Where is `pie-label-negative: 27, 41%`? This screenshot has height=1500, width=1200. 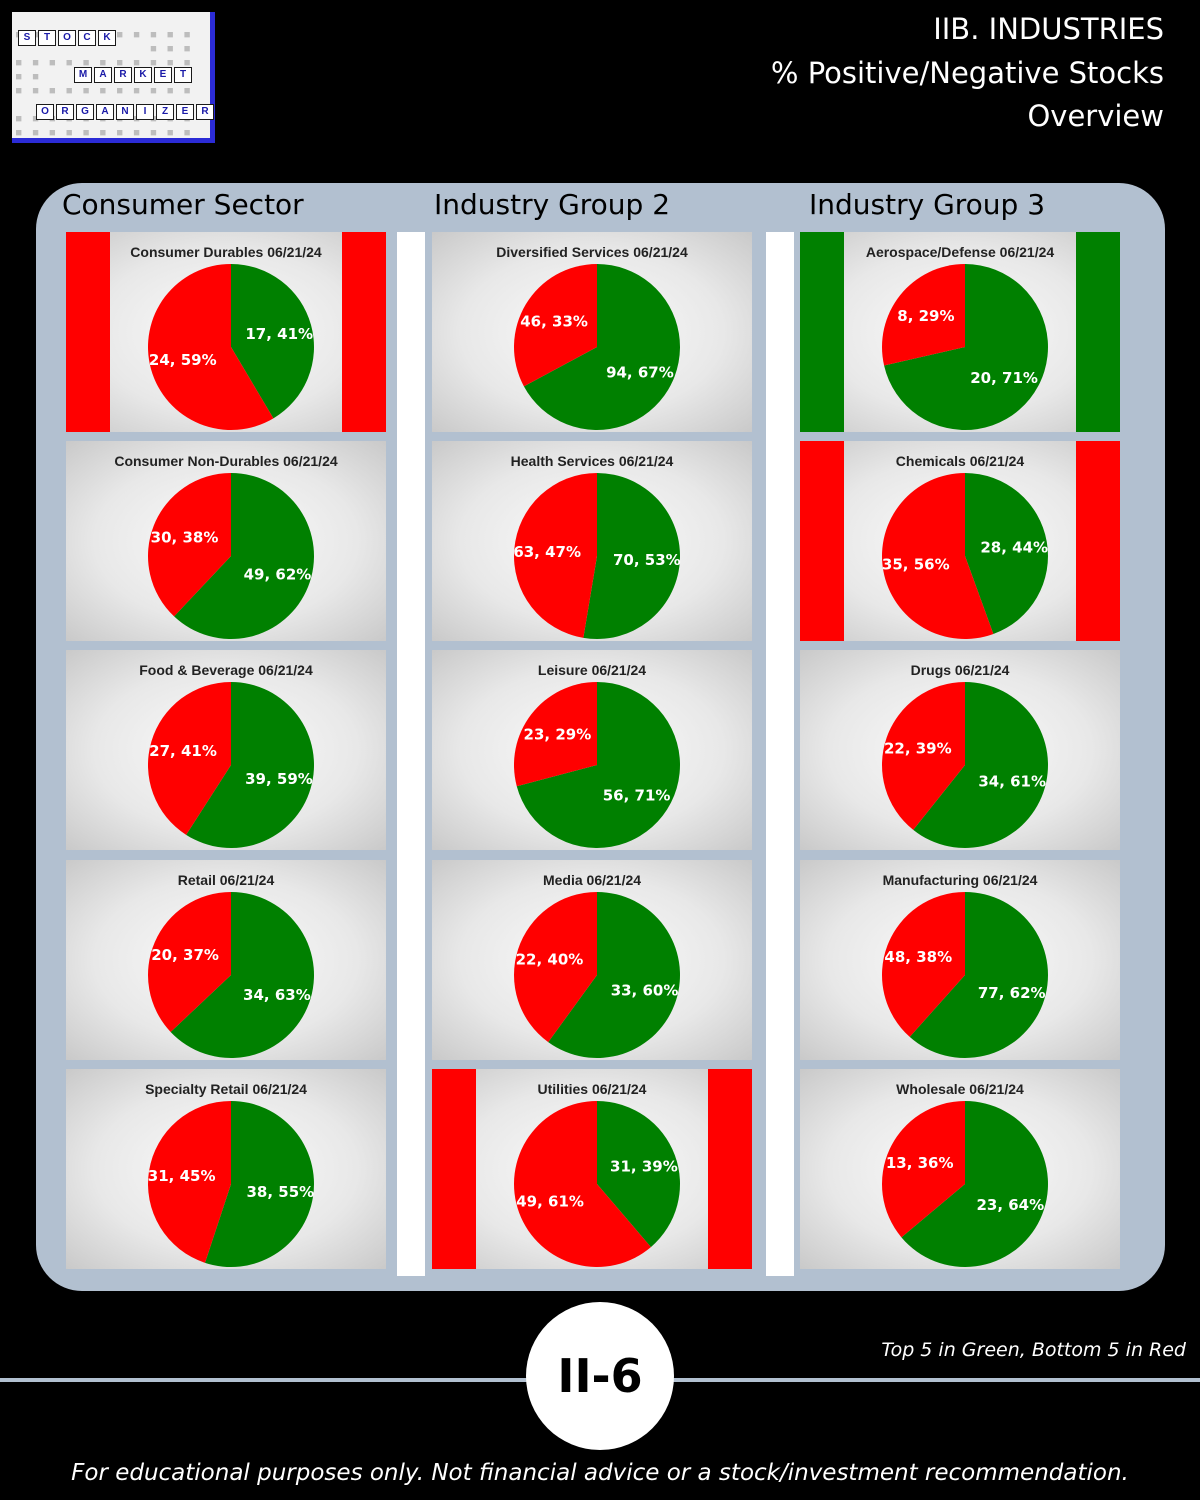 pie-label-negative: 27, 41% is located at coordinates (183, 751).